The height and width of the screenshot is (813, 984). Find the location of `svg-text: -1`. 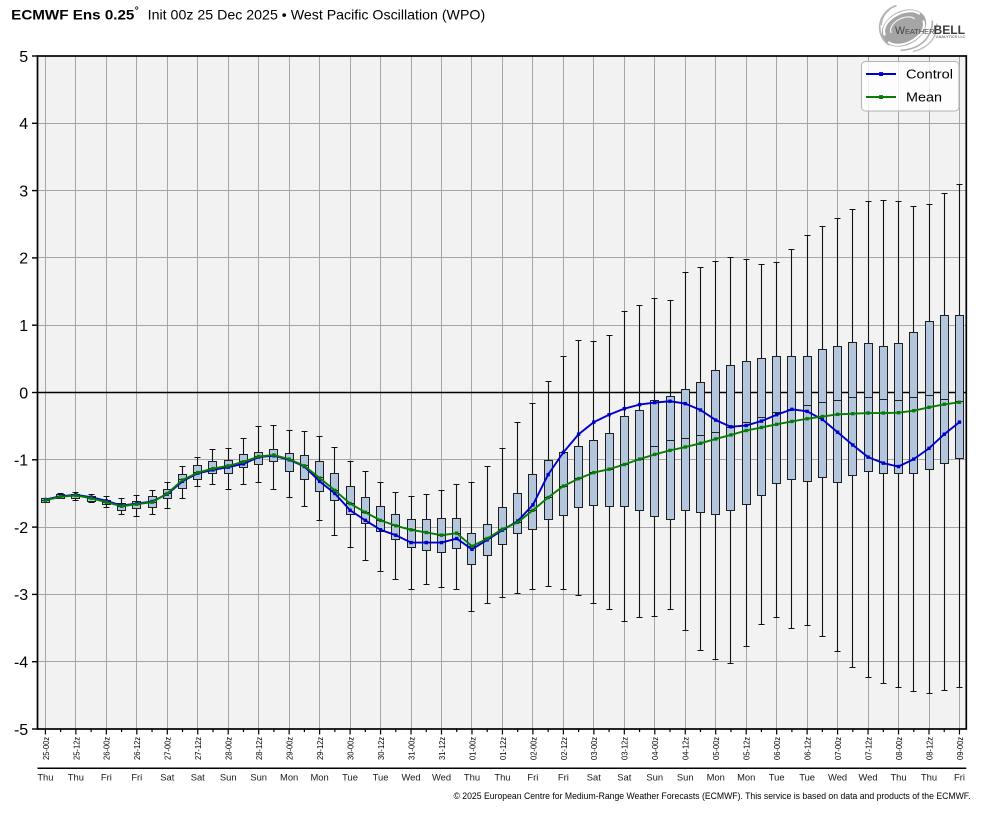

svg-text: -1 is located at coordinates (21, 461).